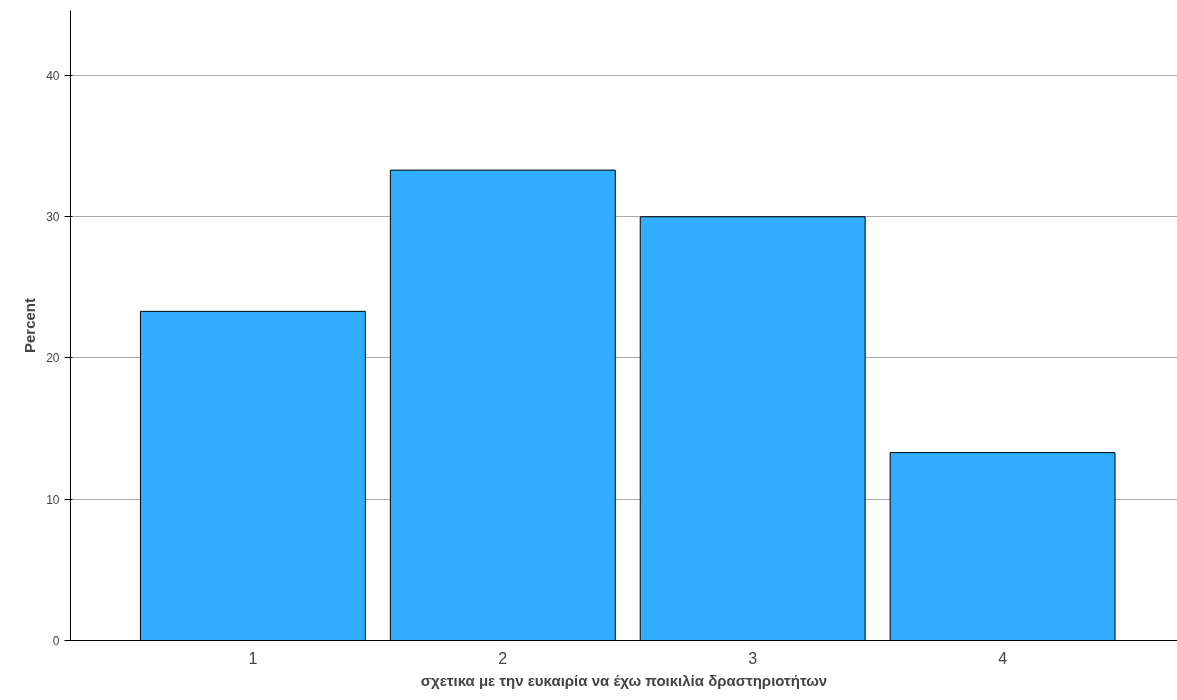  I want to click on x-tick-label: 4, so click(1003, 658).